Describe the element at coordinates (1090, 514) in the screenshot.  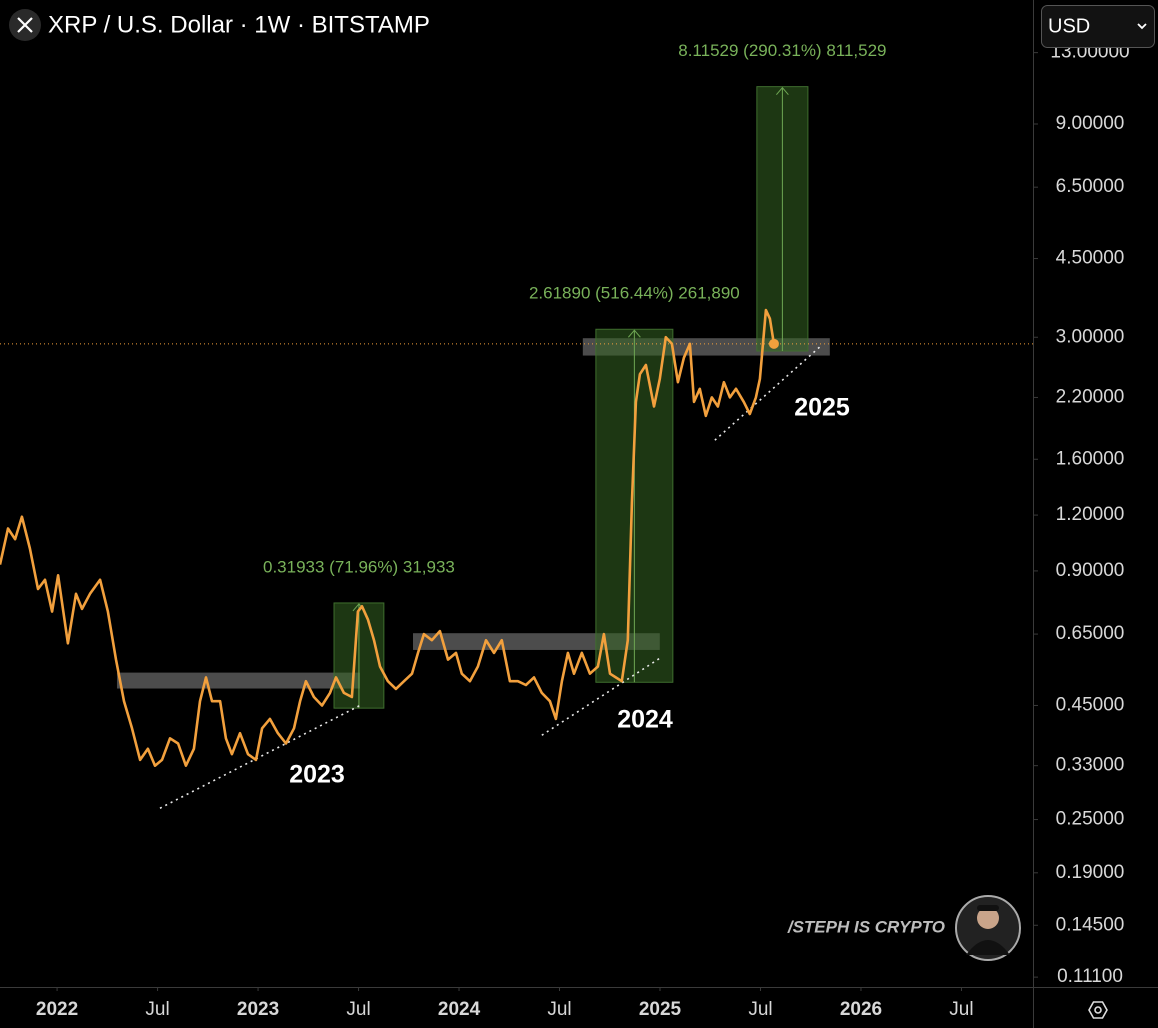
I see `y-tick-label: 1.20000` at that location.